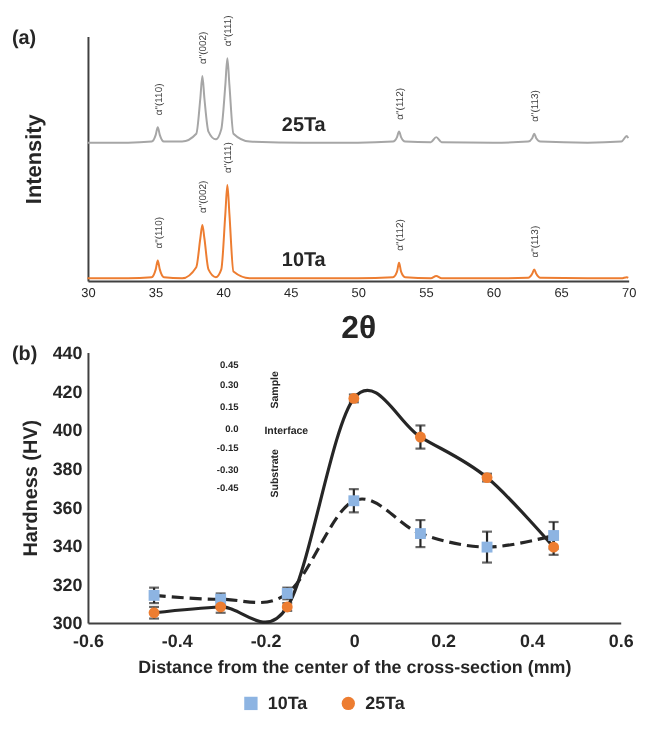  I want to click on x-tick-label: 0.6, so click(621, 641).